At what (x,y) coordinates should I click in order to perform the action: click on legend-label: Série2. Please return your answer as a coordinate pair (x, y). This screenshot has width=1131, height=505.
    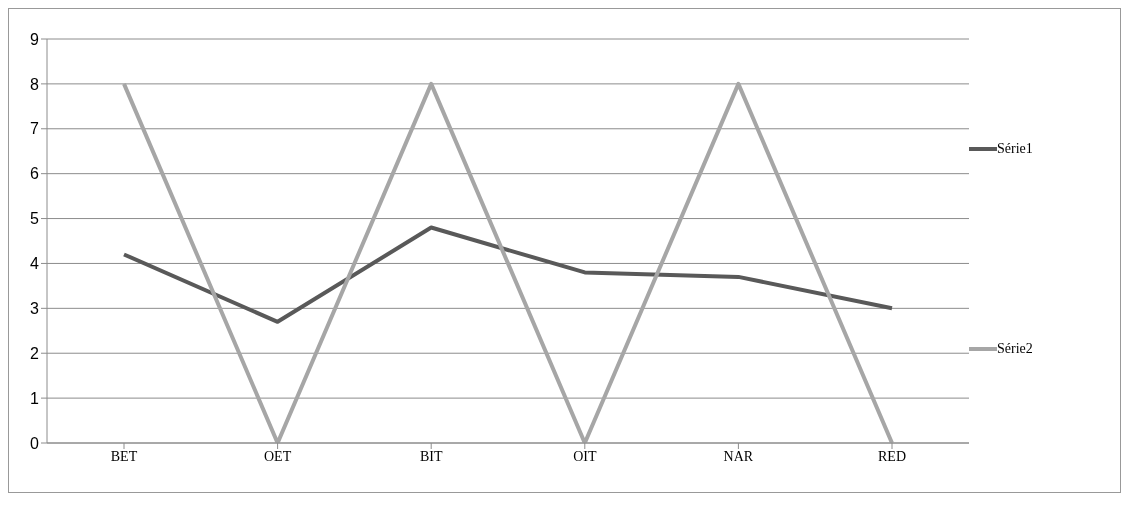
    Looking at the image, I should click on (1015, 349).